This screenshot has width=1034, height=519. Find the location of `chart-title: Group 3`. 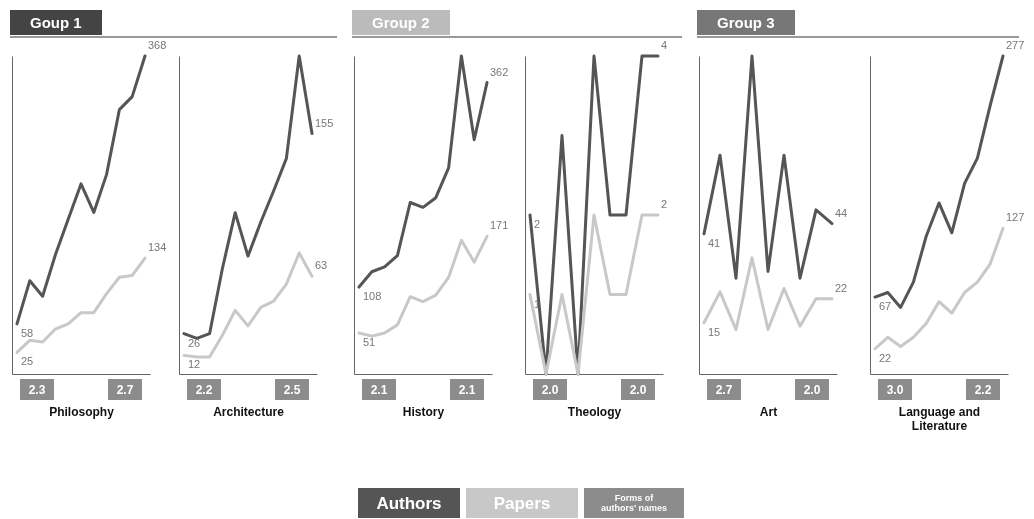

chart-title: Group 3 is located at coordinates (746, 22).